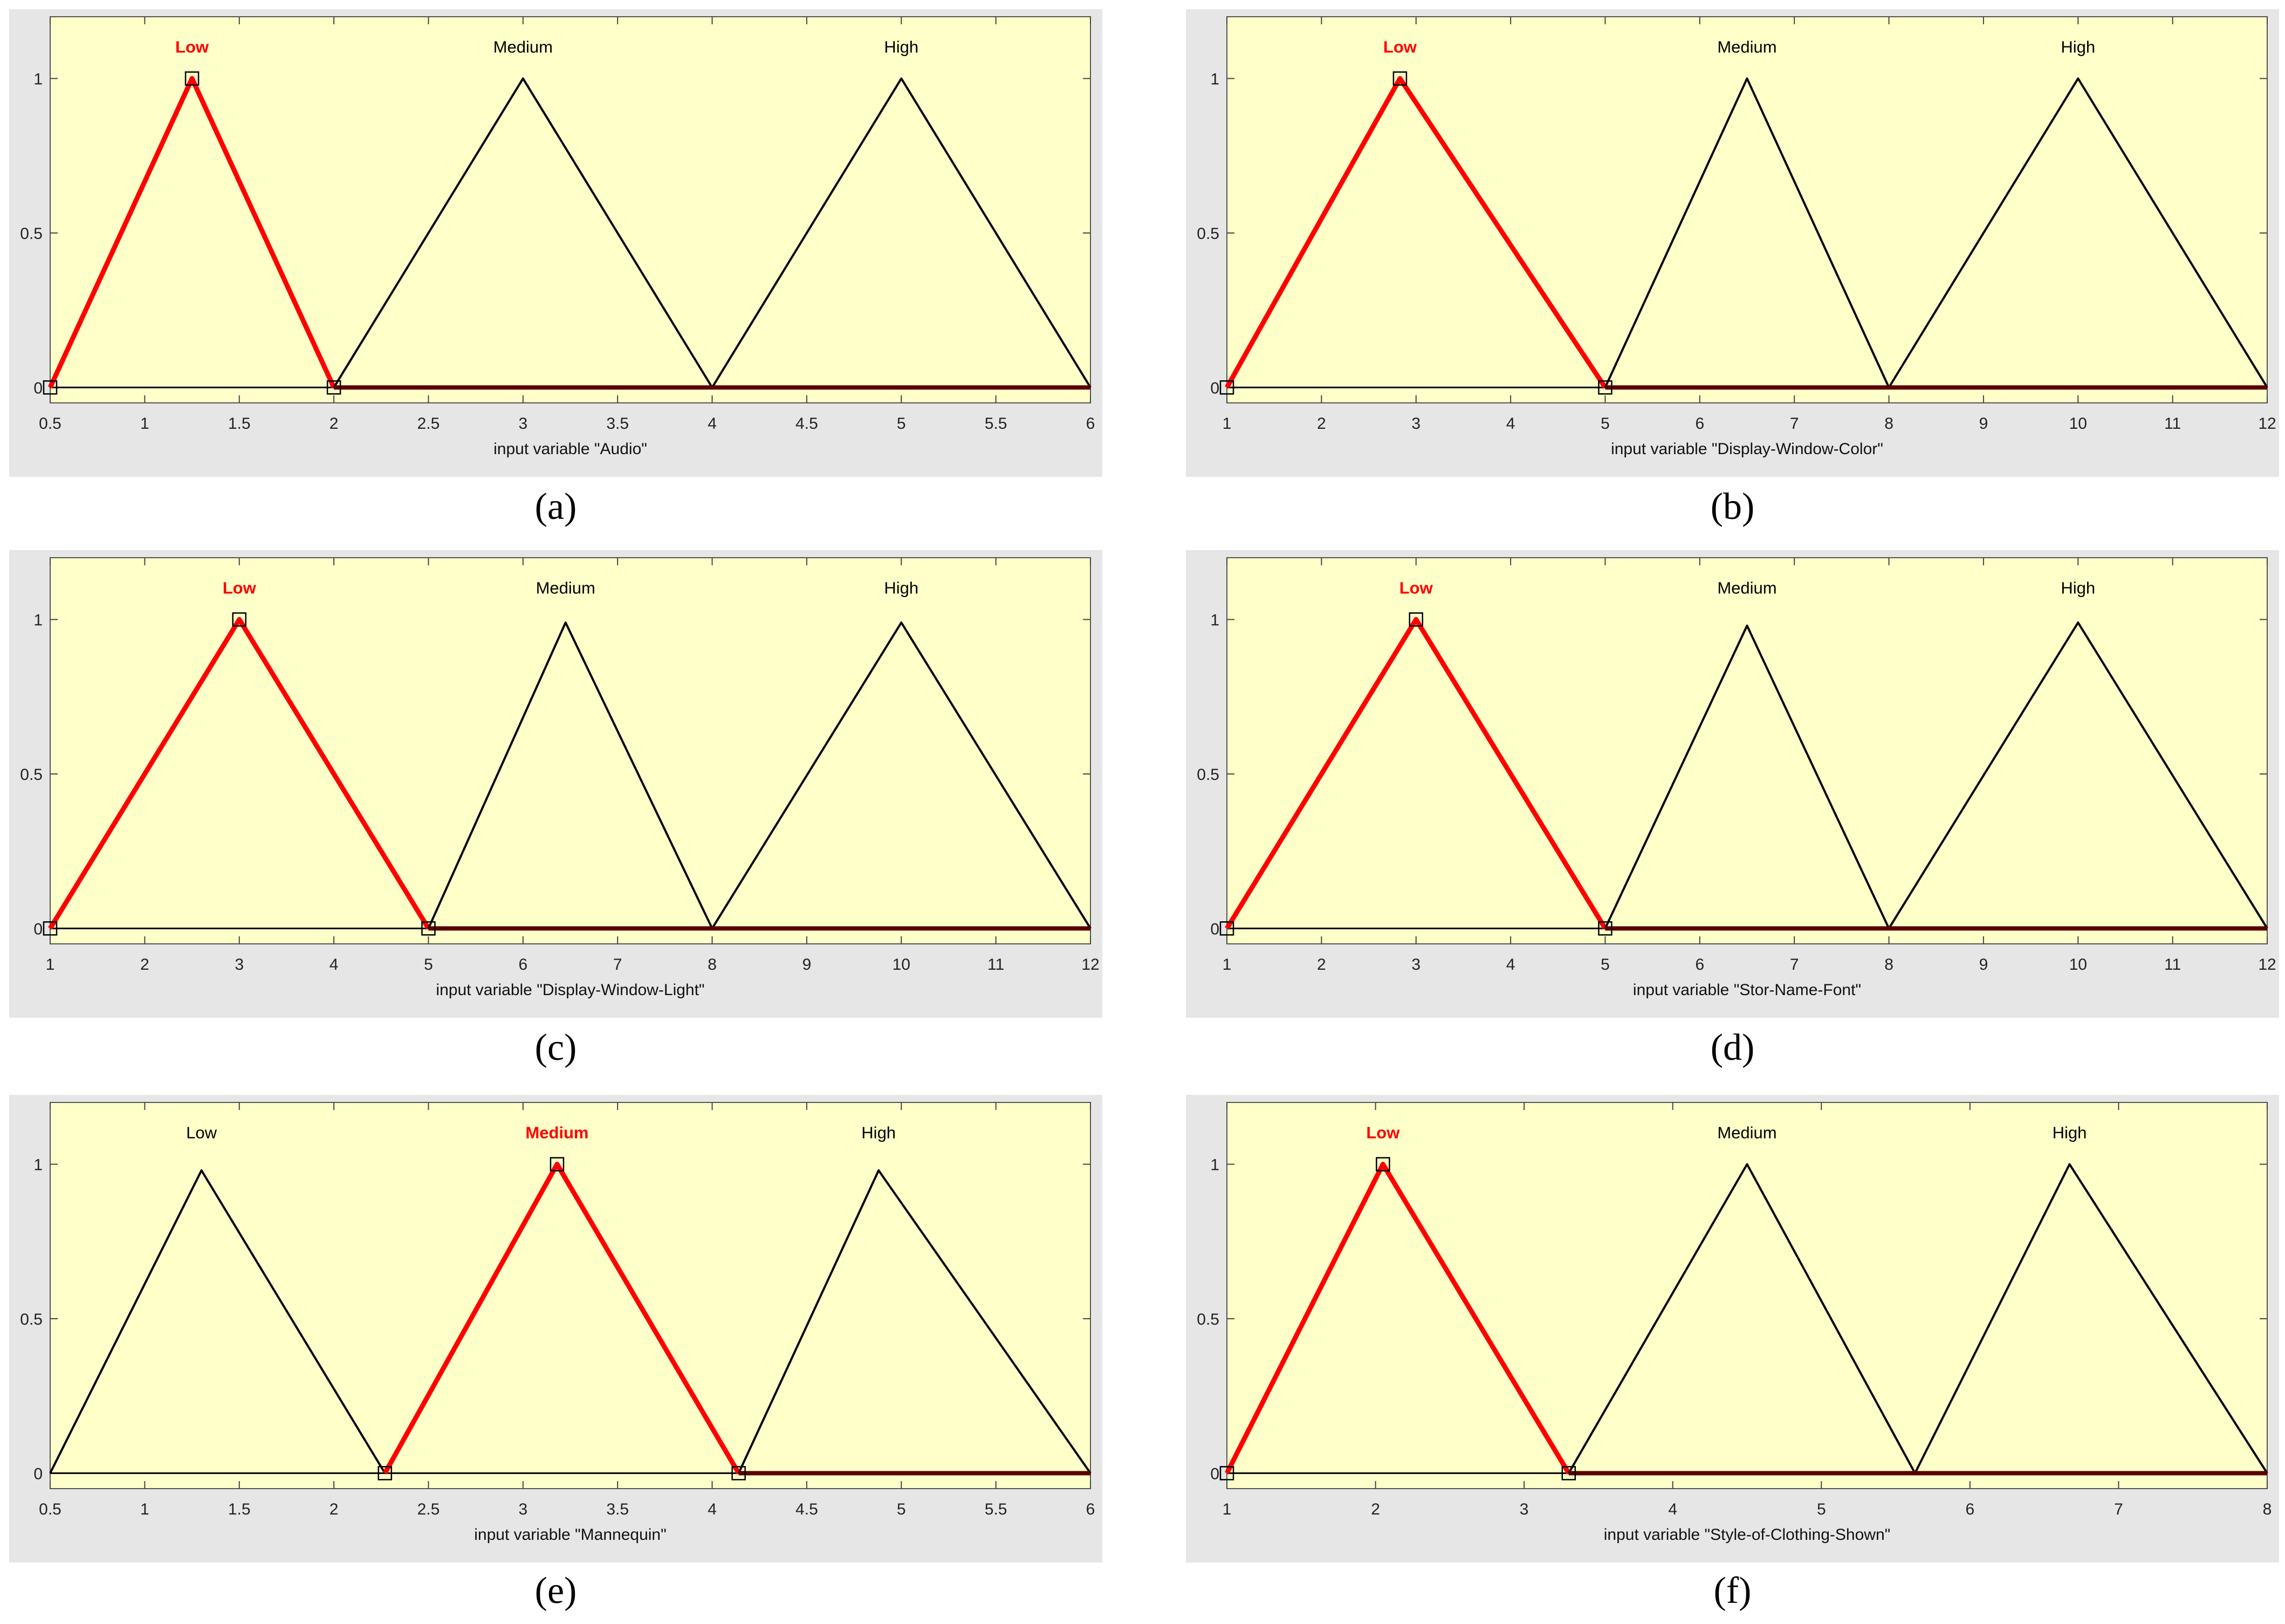 The image size is (2285, 1624). I want to click on caption-d: (d), so click(1732, 1047).